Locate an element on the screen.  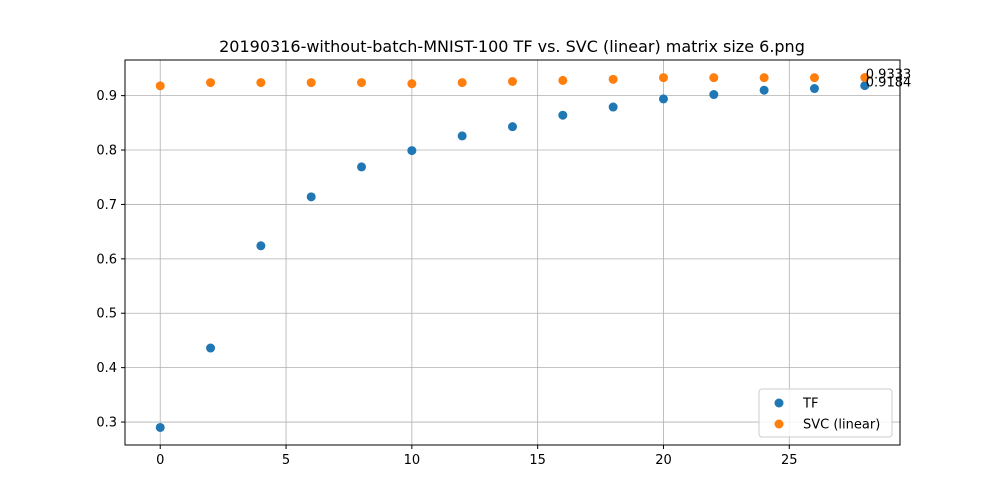
legend-box is located at coordinates (825, 413).